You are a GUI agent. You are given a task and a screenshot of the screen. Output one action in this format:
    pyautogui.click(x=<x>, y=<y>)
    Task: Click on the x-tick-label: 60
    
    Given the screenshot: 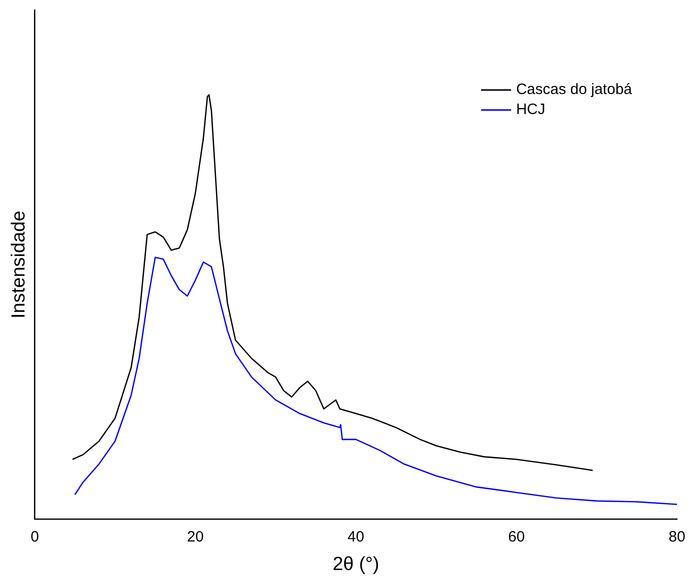 What is the action you would take?
    pyautogui.click(x=516, y=537)
    